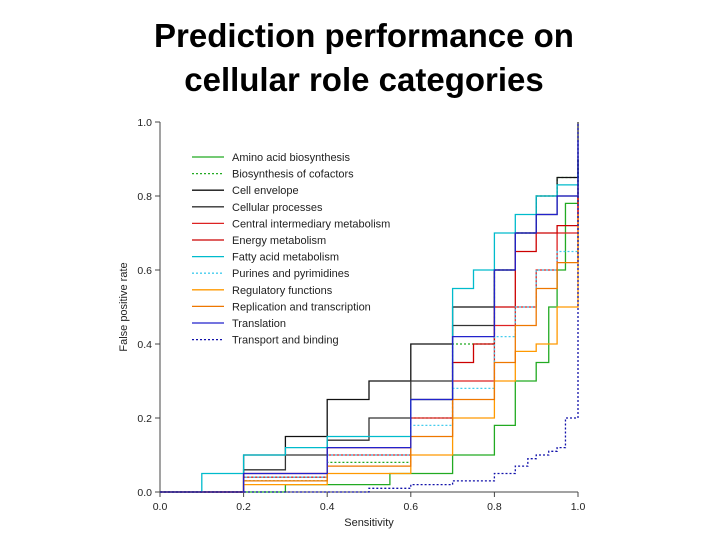  What do you see at coordinates (285, 341) in the screenshot?
I see `legend-label: Transport and binding` at bounding box center [285, 341].